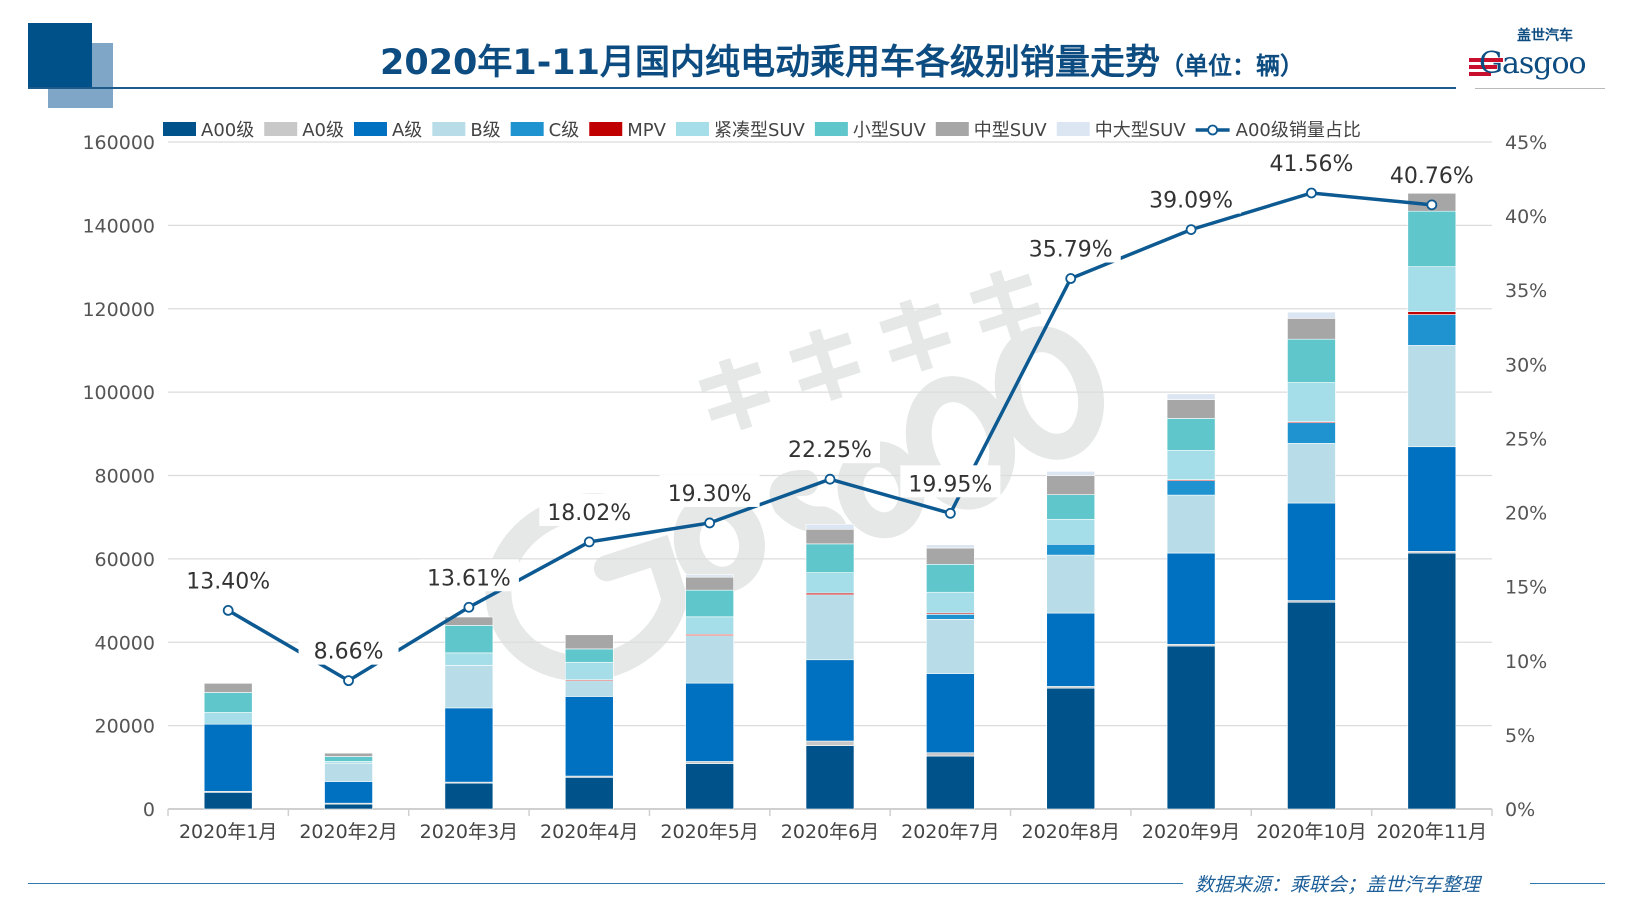 The width and height of the screenshot is (1640, 922). What do you see at coordinates (228, 832) in the screenshot?
I see `x-tick-label: 2020年1月` at bounding box center [228, 832].